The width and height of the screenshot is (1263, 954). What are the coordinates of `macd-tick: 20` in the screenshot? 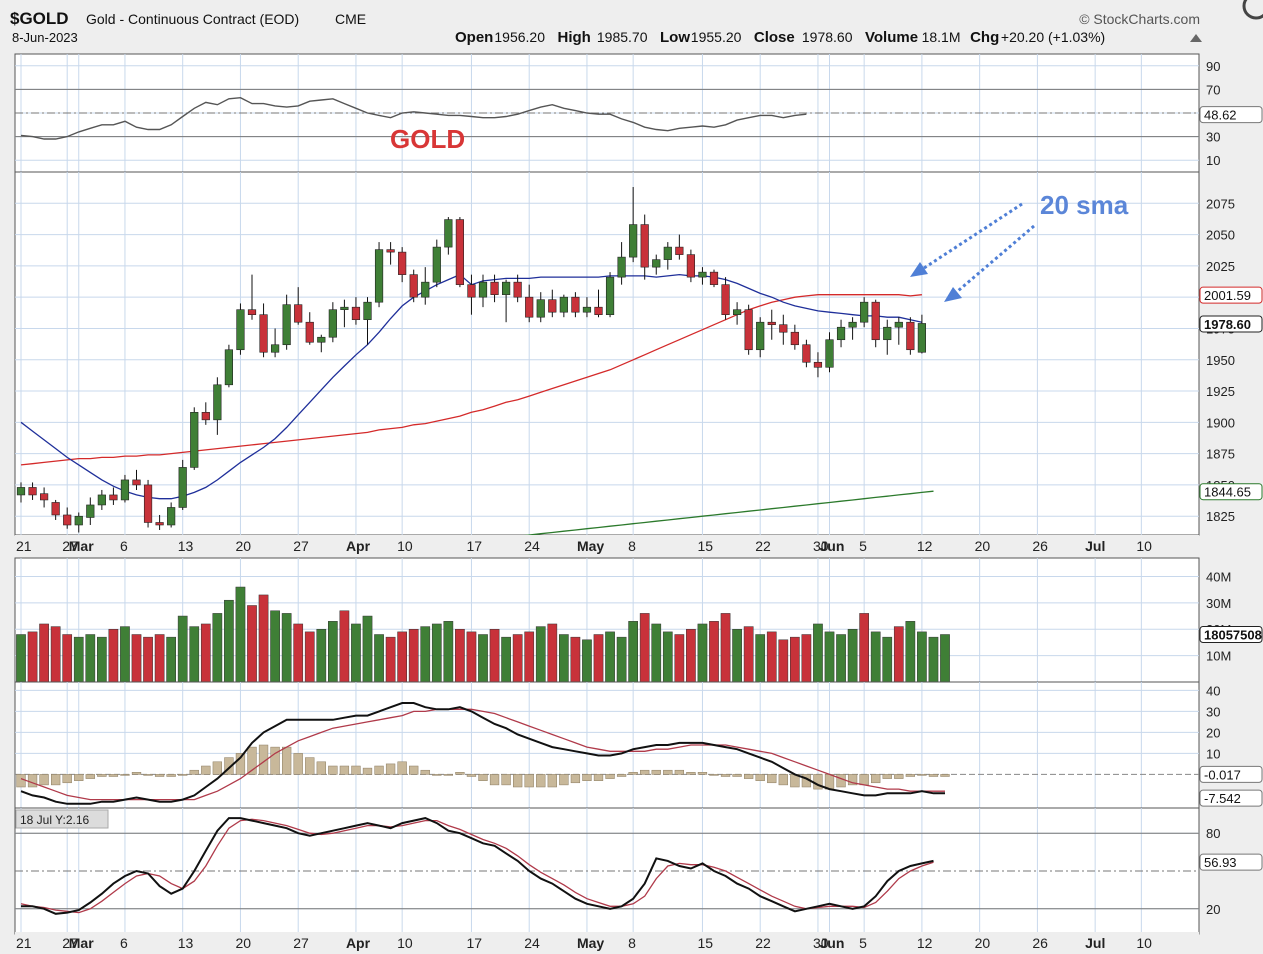 It's located at (1213, 732).